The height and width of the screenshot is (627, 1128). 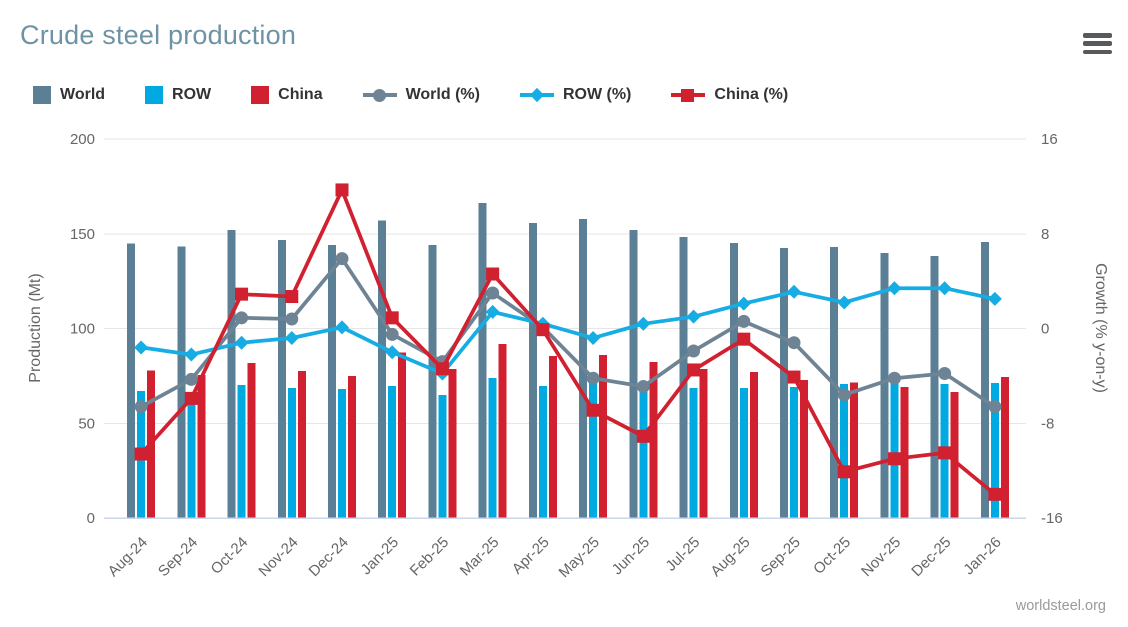 I want to click on legend-item-row: ROW, so click(x=178, y=95).